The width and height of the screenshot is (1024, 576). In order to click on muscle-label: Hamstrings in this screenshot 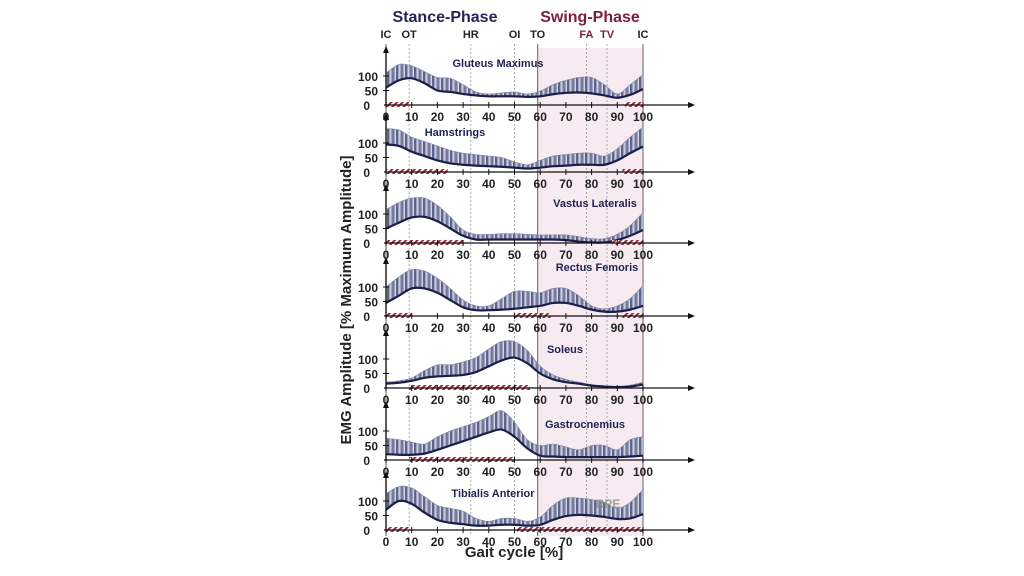, I will do `click(455, 133)`.